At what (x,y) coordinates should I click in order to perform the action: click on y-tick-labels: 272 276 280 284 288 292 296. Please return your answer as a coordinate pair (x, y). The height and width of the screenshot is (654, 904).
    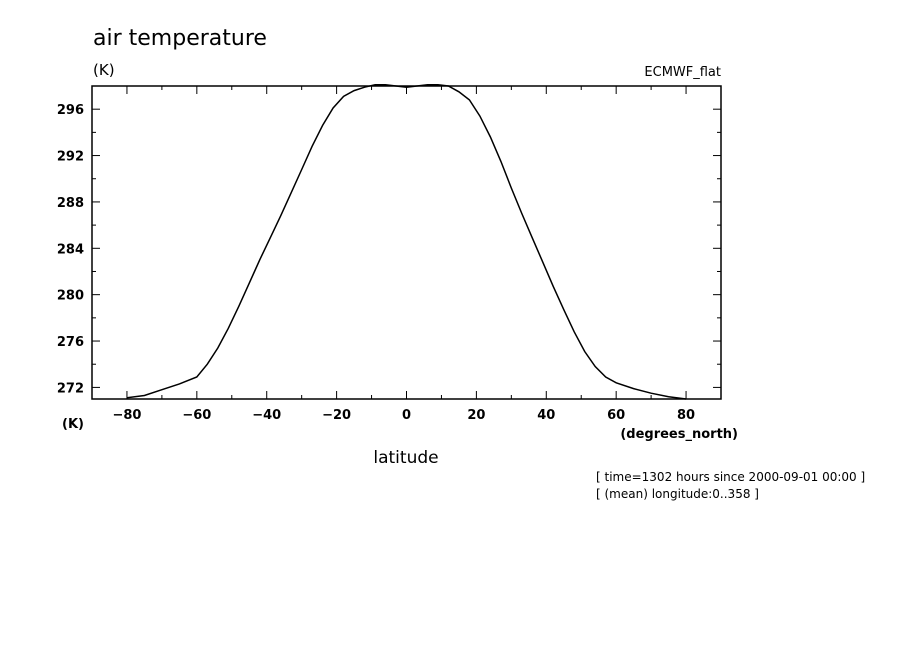
    Looking at the image, I should click on (70, 249).